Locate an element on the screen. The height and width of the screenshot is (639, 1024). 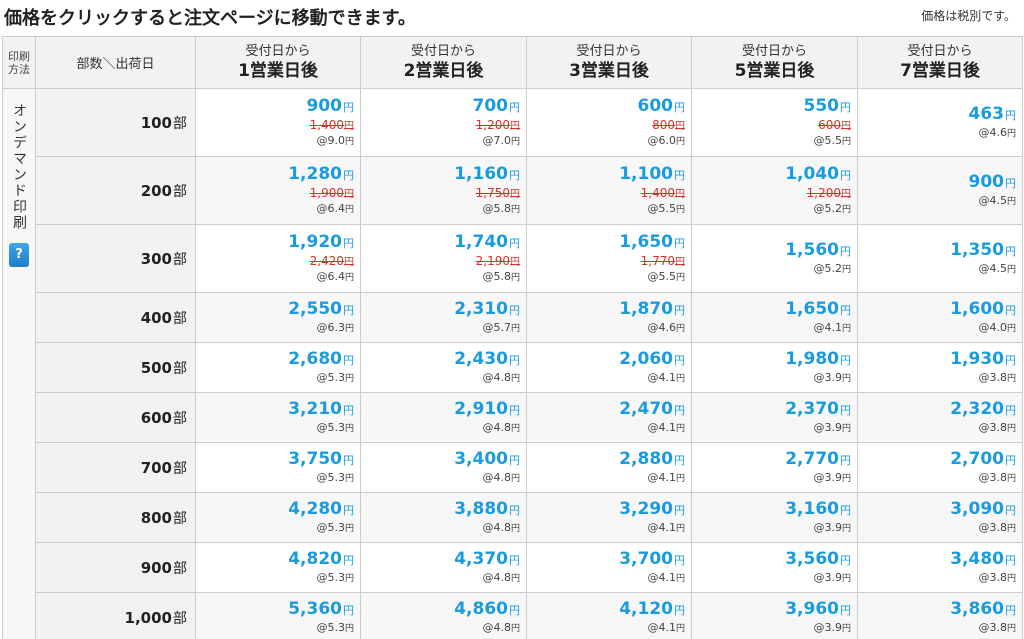
price-cell: 4,860円 @4.8円 is located at coordinates (443, 615).